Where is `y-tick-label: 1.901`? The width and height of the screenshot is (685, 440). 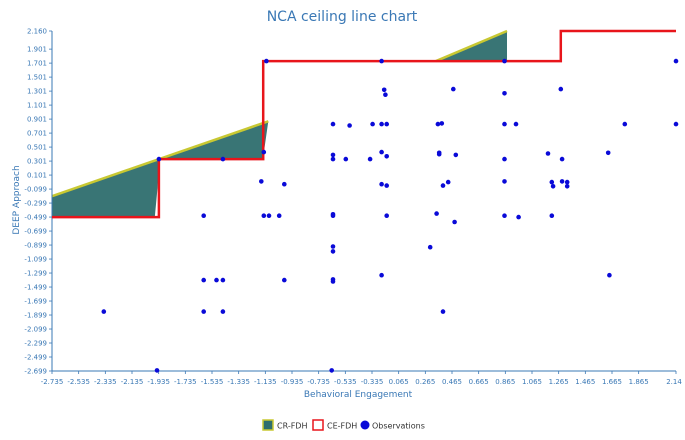 y-tick-label: 1.901 is located at coordinates (37, 50).